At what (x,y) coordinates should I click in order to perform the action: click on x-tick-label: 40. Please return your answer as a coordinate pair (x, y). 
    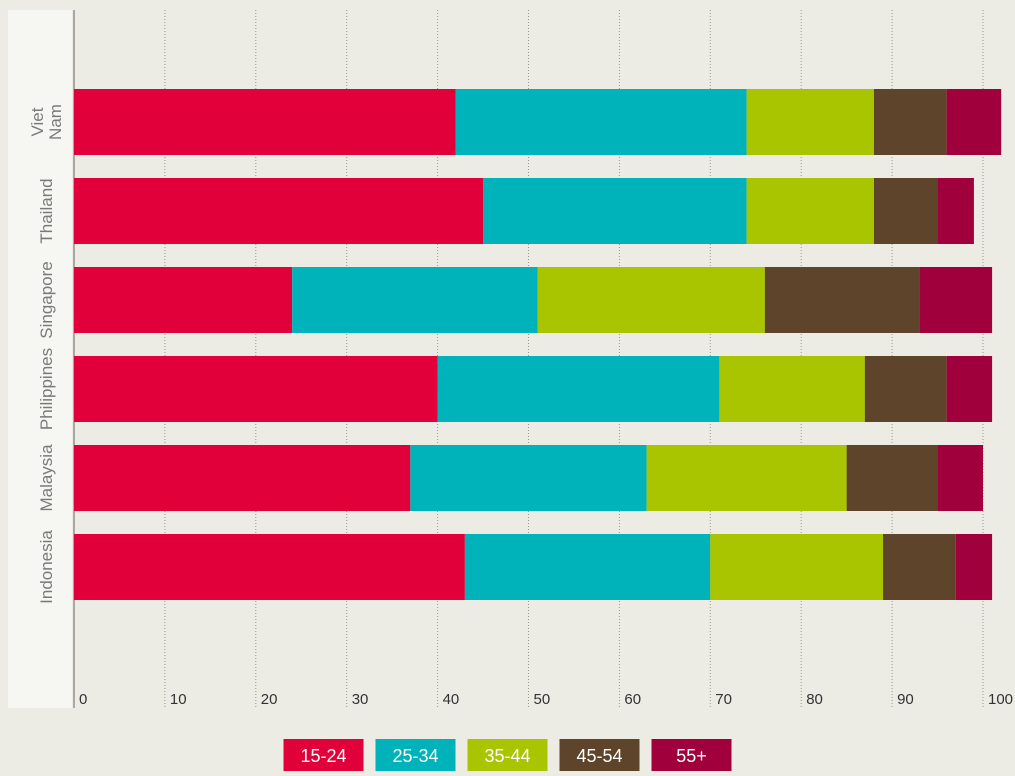
    Looking at the image, I should click on (451, 699).